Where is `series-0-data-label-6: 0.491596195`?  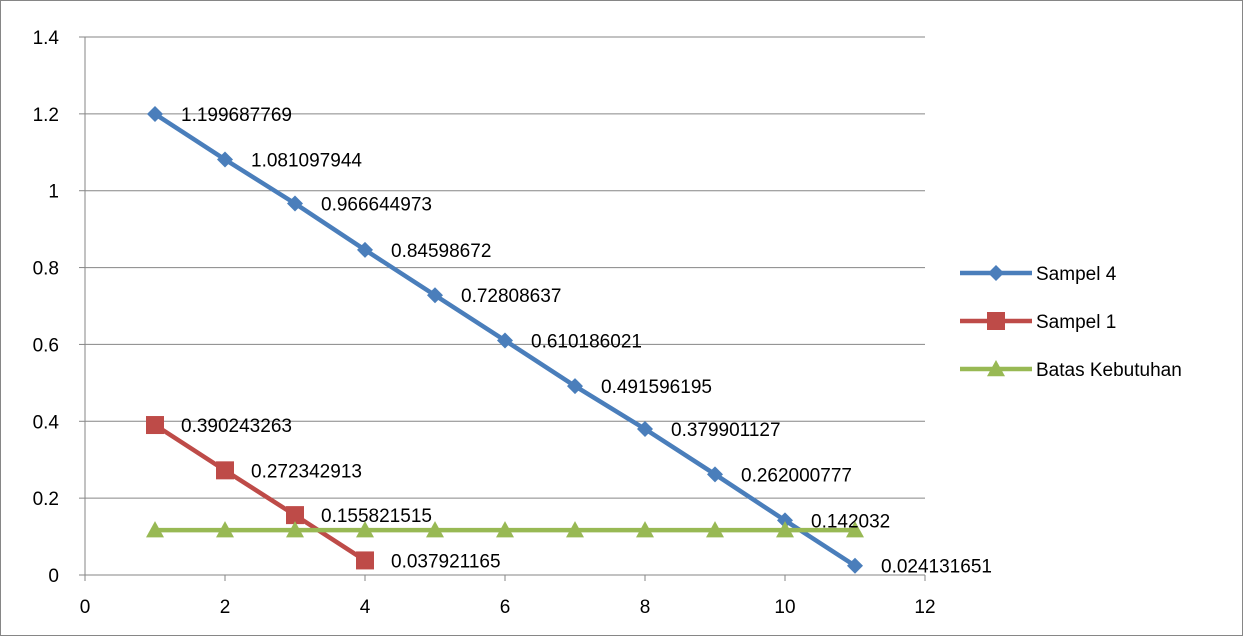
series-0-data-label-6: 0.491596195 is located at coordinates (656, 387).